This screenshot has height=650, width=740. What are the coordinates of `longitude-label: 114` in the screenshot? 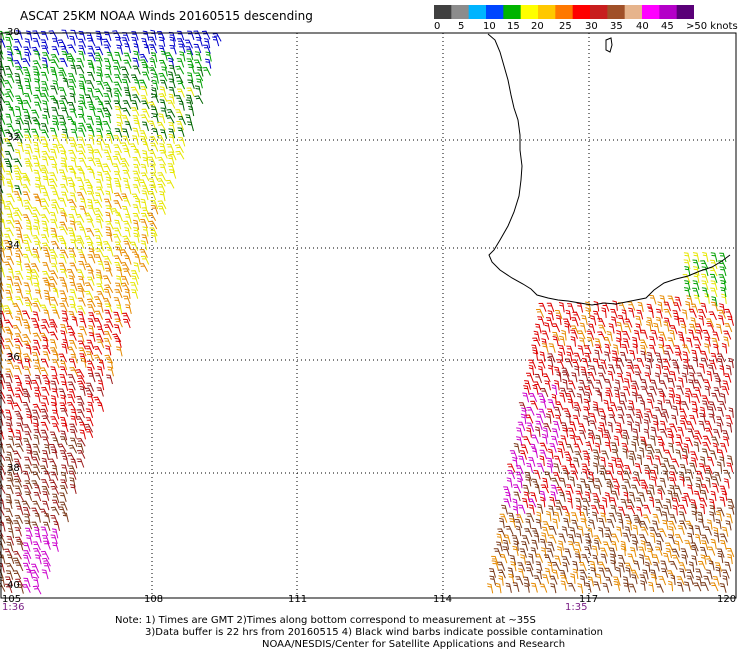 It's located at (443, 599).